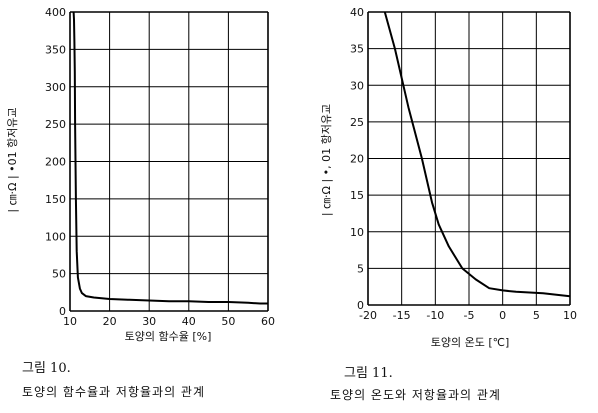 Image resolution: width=598 pixels, height=413 pixels. Describe the element at coordinates (114, 392) in the screenshot. I see `figure-10-caption: 토양의 함수율과 저항율과의 관계` at that location.